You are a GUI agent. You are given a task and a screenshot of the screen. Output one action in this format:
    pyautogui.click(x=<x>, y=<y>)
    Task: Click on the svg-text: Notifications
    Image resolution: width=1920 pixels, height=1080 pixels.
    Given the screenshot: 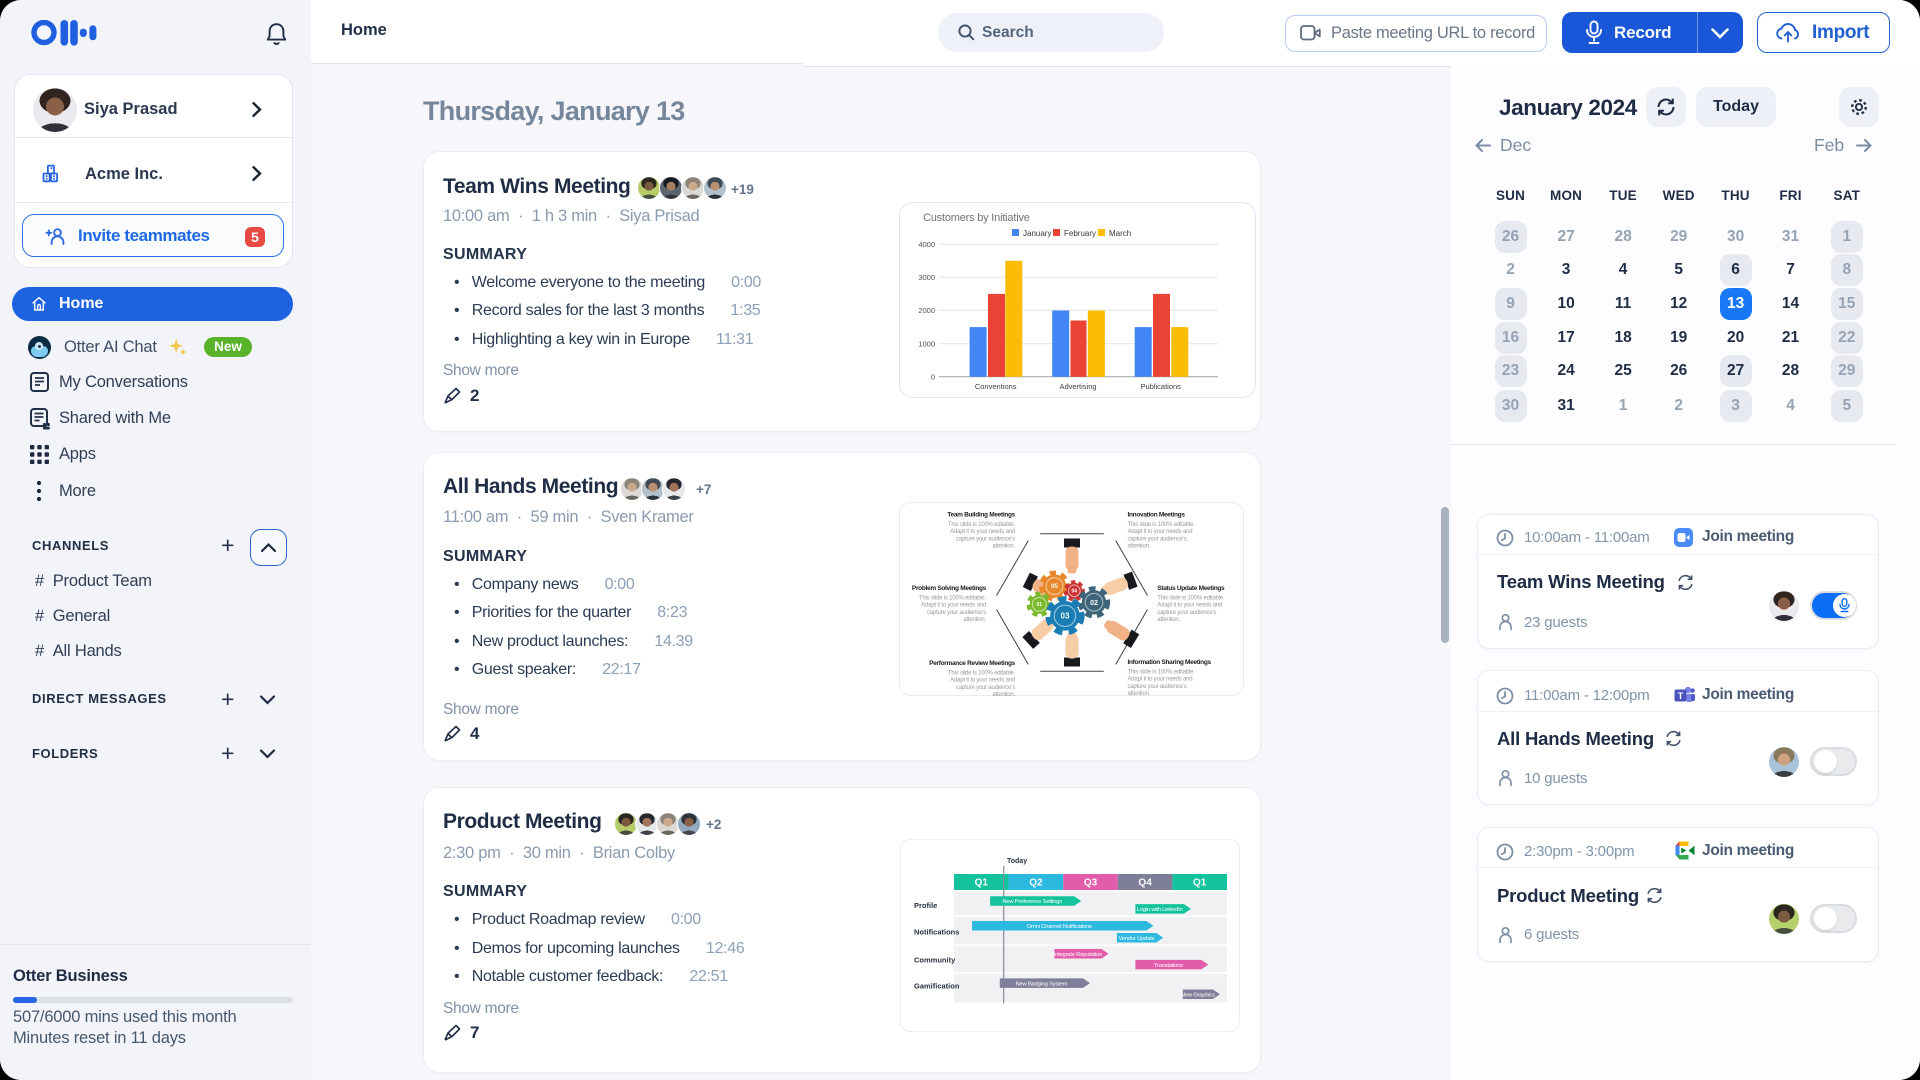 What is the action you would take?
    pyautogui.click(x=936, y=932)
    